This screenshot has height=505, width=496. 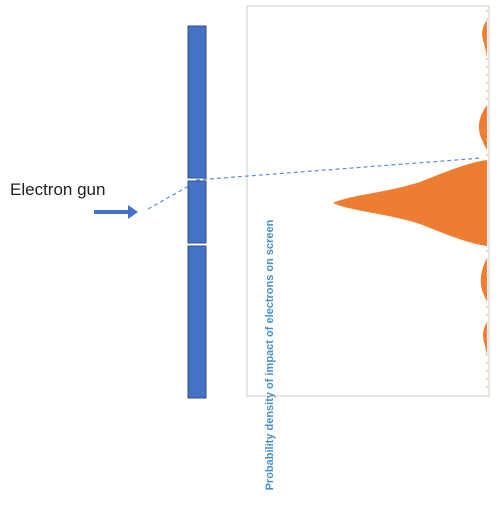 What do you see at coordinates (58, 189) in the screenshot?
I see `electron-gun-label: Electron gun` at bounding box center [58, 189].